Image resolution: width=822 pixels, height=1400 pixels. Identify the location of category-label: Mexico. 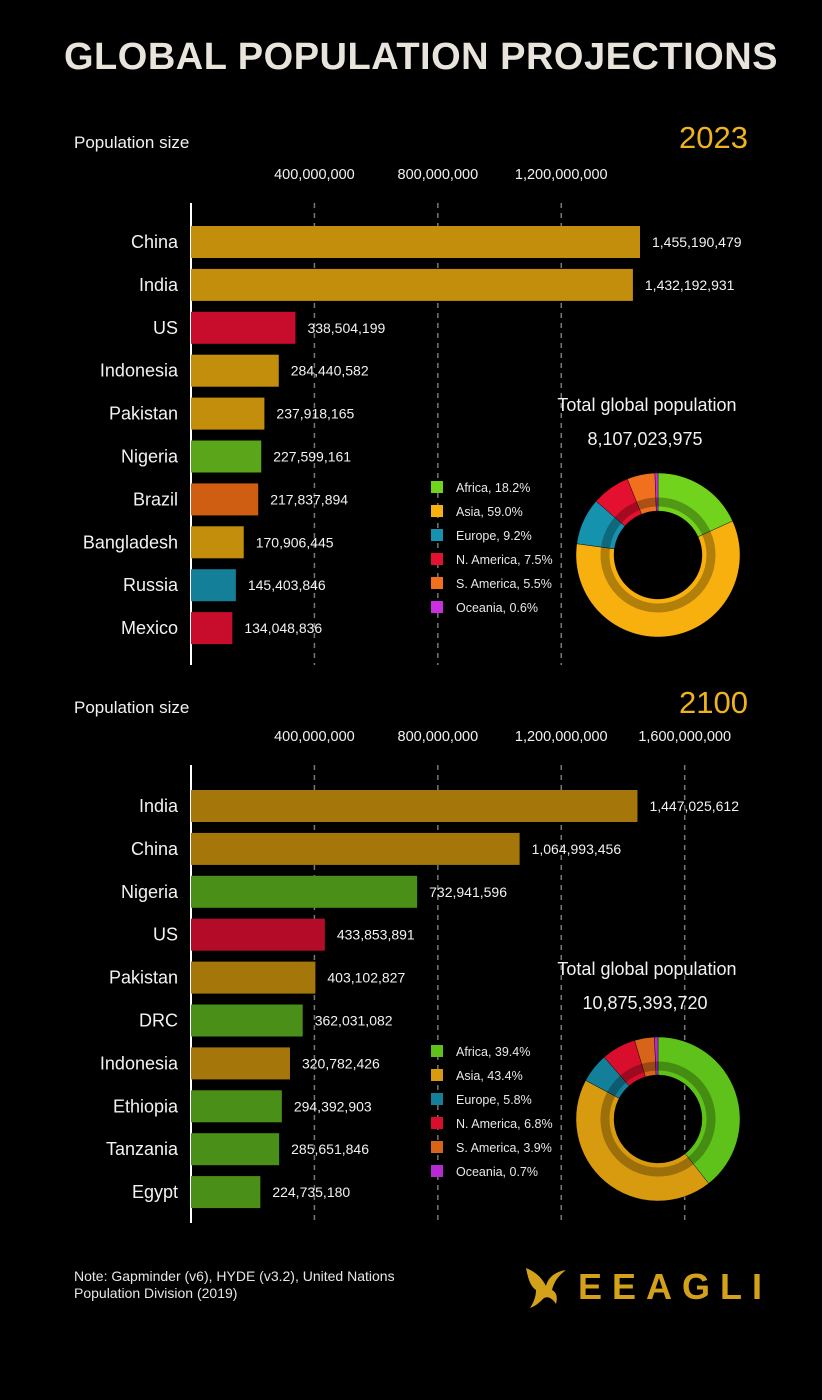
(149, 628).